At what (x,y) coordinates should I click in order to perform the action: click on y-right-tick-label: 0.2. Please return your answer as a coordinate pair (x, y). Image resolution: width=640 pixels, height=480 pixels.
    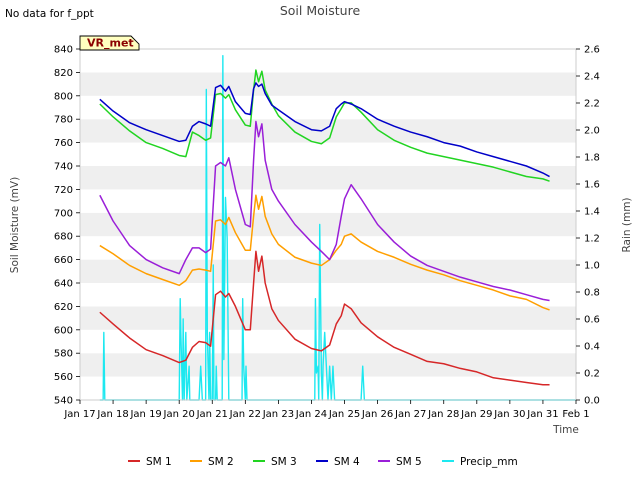
    Looking at the image, I should click on (592, 374).